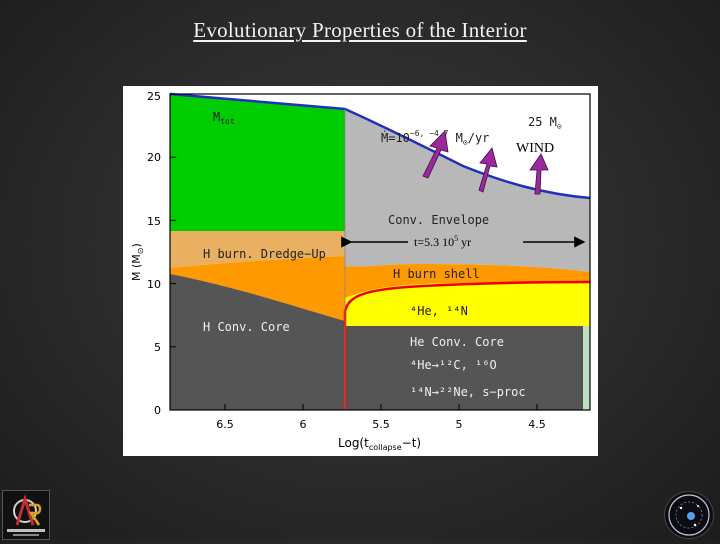  I want to click on wind-arrows, so click(485, 162).